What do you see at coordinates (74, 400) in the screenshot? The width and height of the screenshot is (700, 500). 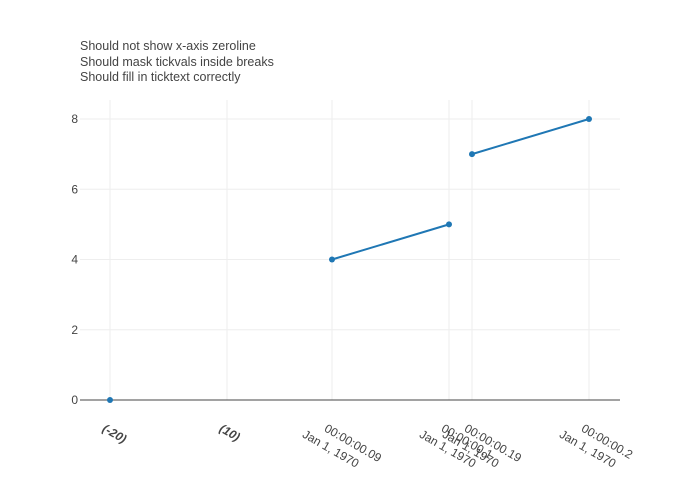 I see `y-tick-label: 0` at bounding box center [74, 400].